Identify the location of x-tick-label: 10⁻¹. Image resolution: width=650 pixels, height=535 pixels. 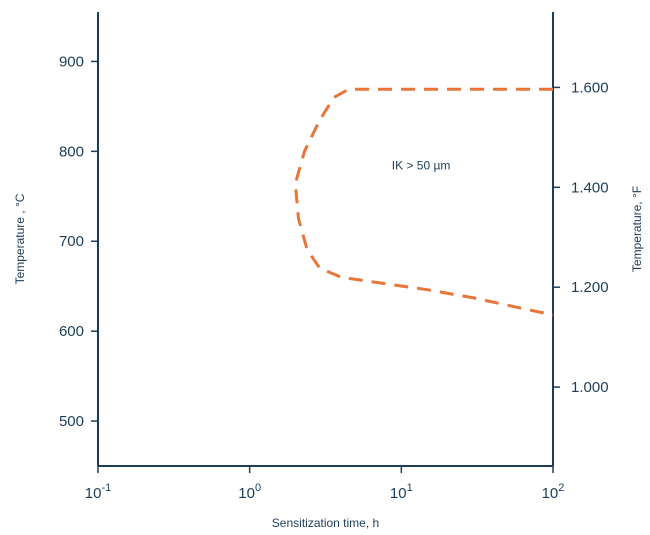
(98, 492).